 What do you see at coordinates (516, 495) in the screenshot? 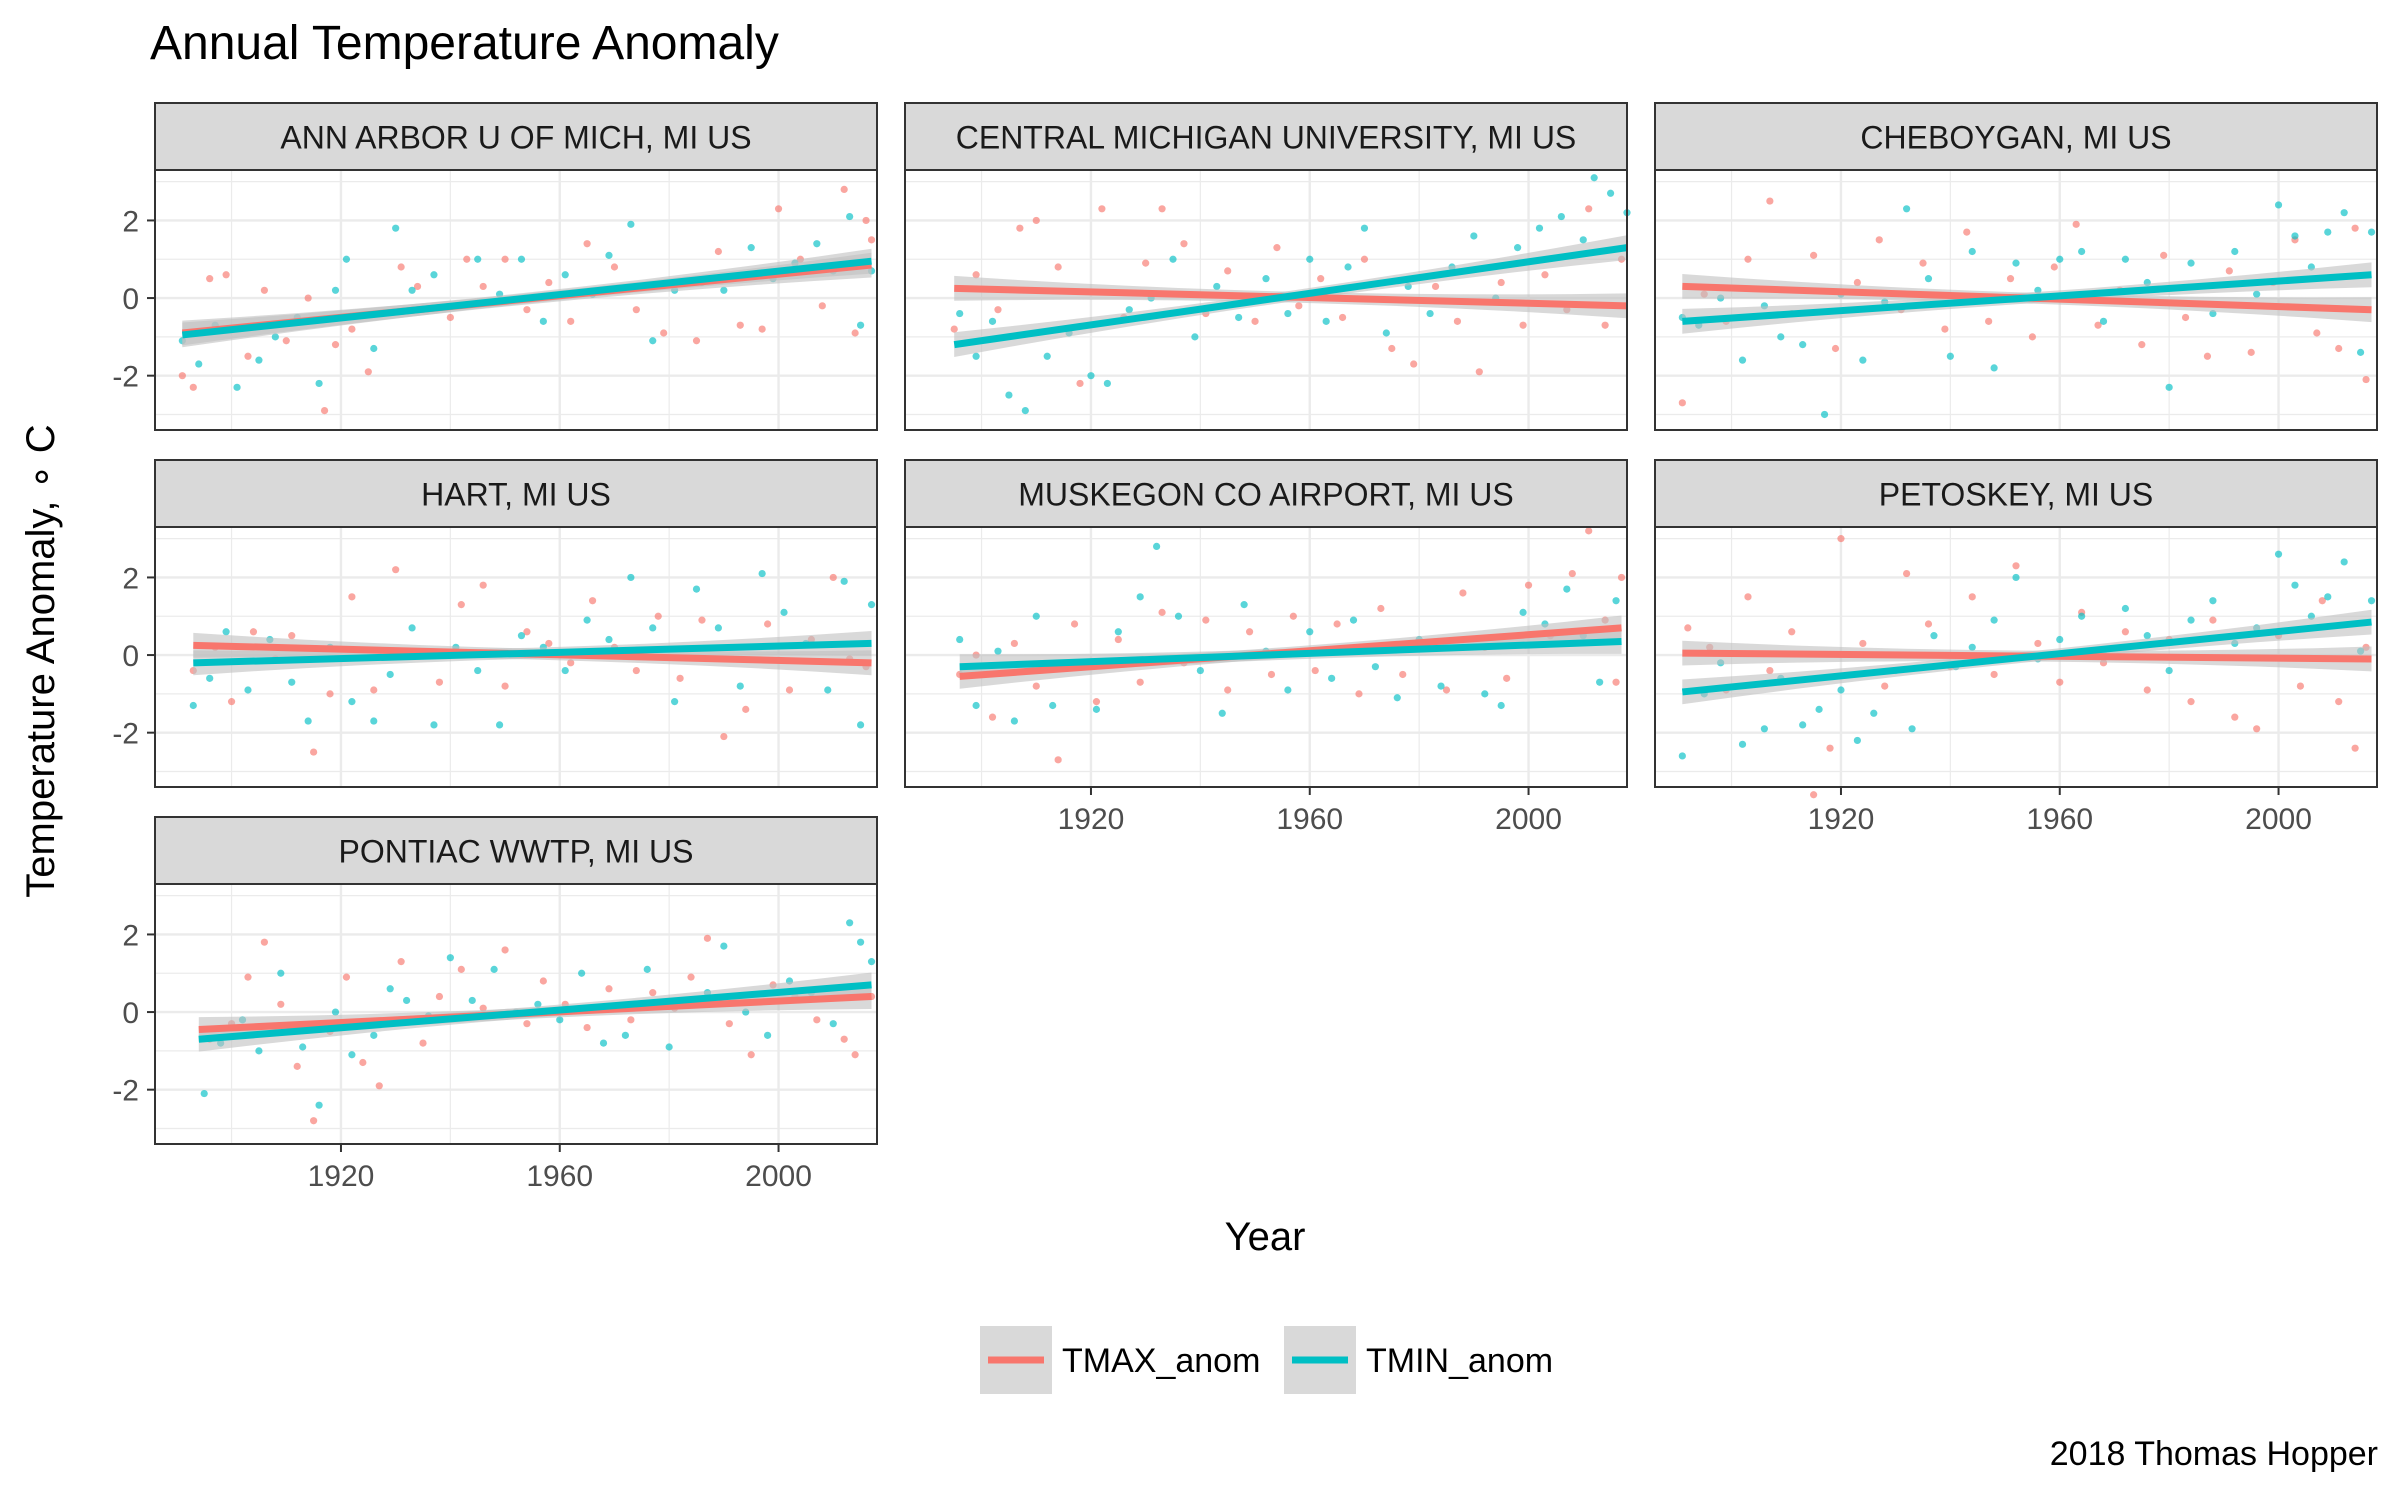
I see `facet-strip-label: HART, MI US` at bounding box center [516, 495].